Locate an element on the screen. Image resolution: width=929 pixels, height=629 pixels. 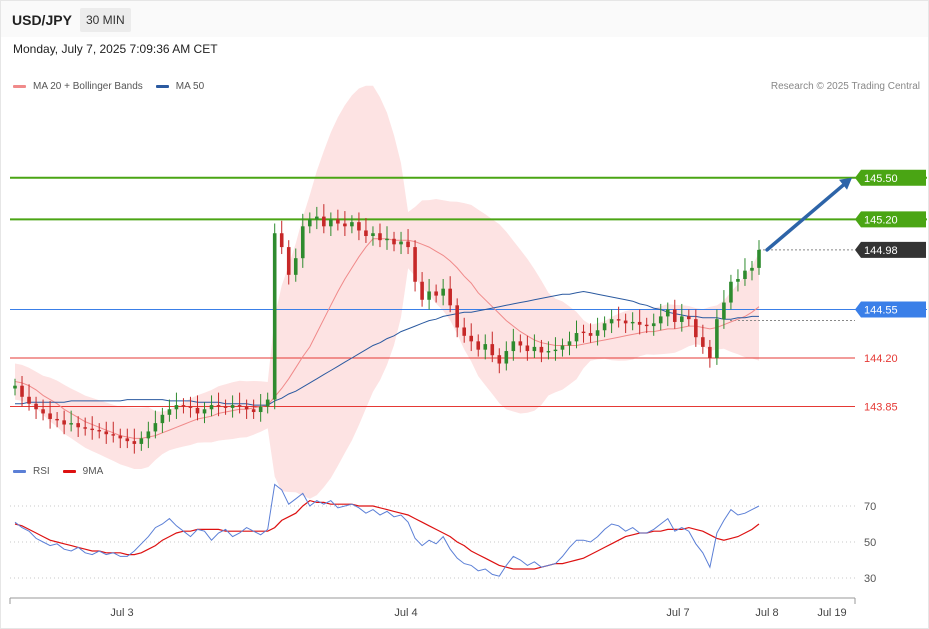
level-label-143.85: 143.85 is located at coordinates (881, 407).